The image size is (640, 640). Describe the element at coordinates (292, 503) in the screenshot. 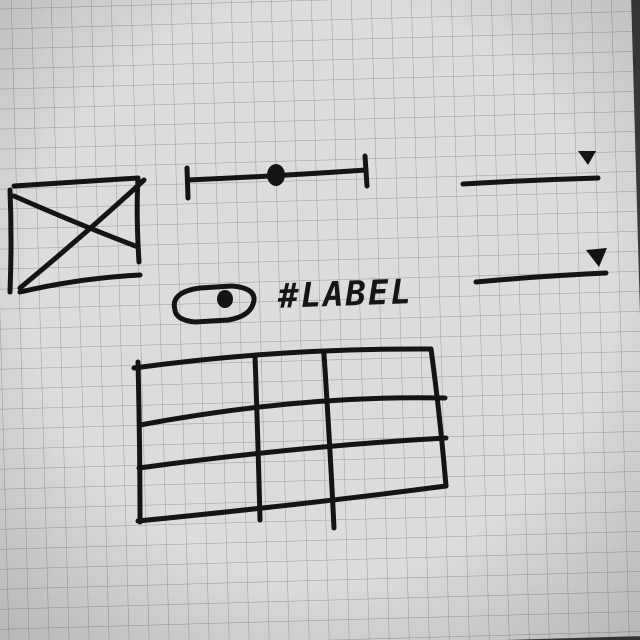

I see `table-bottom-border` at that location.